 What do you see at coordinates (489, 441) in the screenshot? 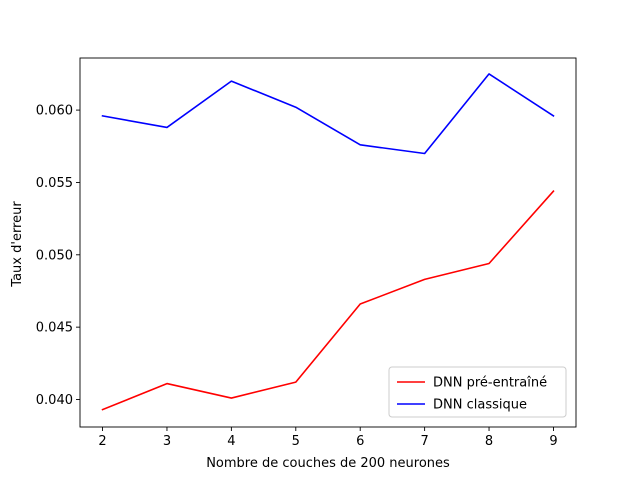
I see `x-tick-label: 8` at bounding box center [489, 441].